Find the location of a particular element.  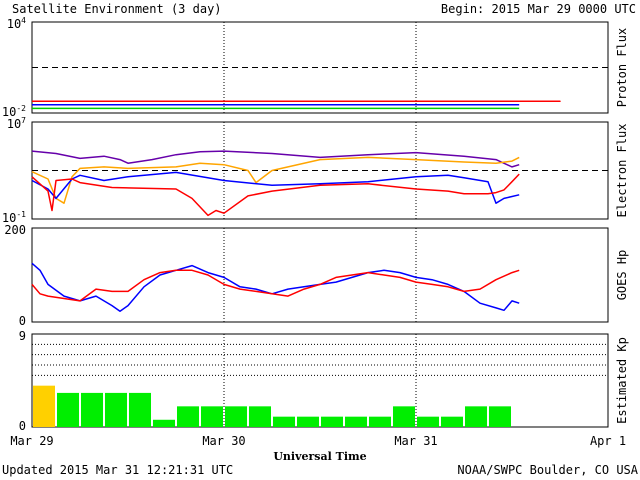

x-axis-label: Universal Time is located at coordinates (319, 456).